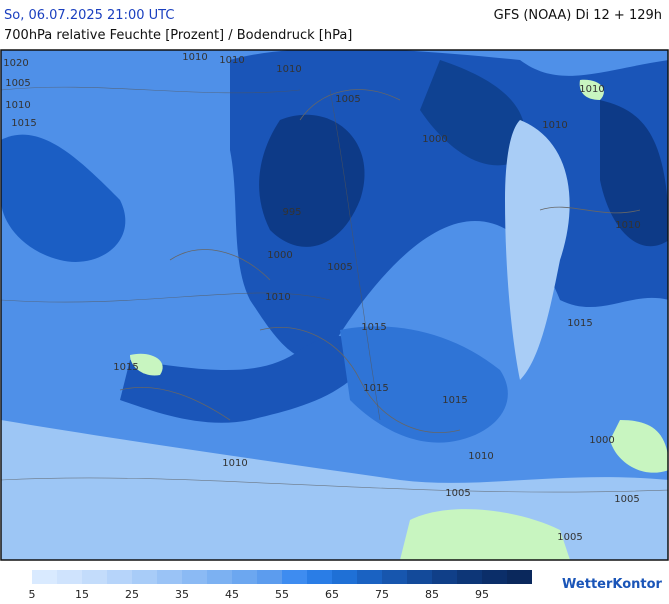  I want to click on colorbar-label: 95, so click(482, 594).